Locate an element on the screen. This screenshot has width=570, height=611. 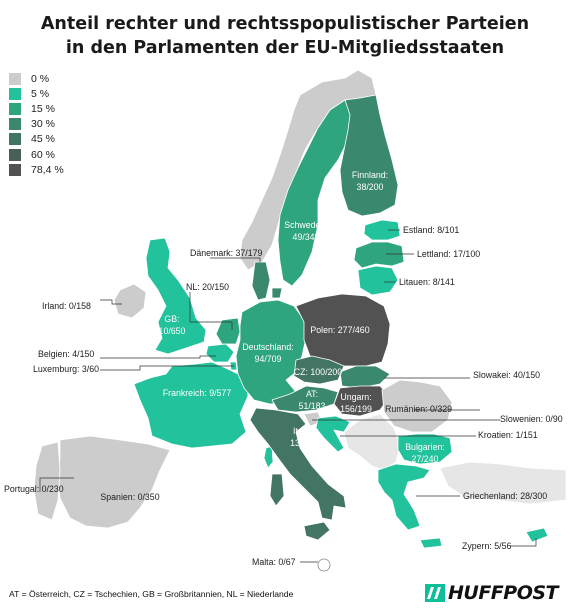
label-slovakia: Slowakei: 40/150 is located at coordinates (506, 375).